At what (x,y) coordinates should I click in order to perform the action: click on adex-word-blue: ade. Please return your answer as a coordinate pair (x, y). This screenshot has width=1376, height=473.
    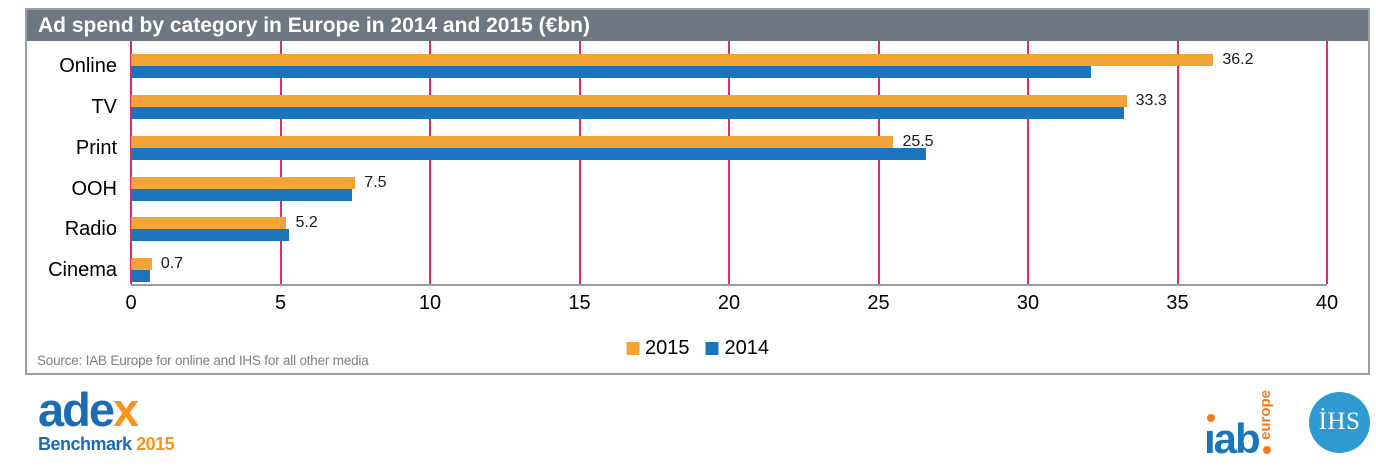
    Looking at the image, I should click on (76, 409).